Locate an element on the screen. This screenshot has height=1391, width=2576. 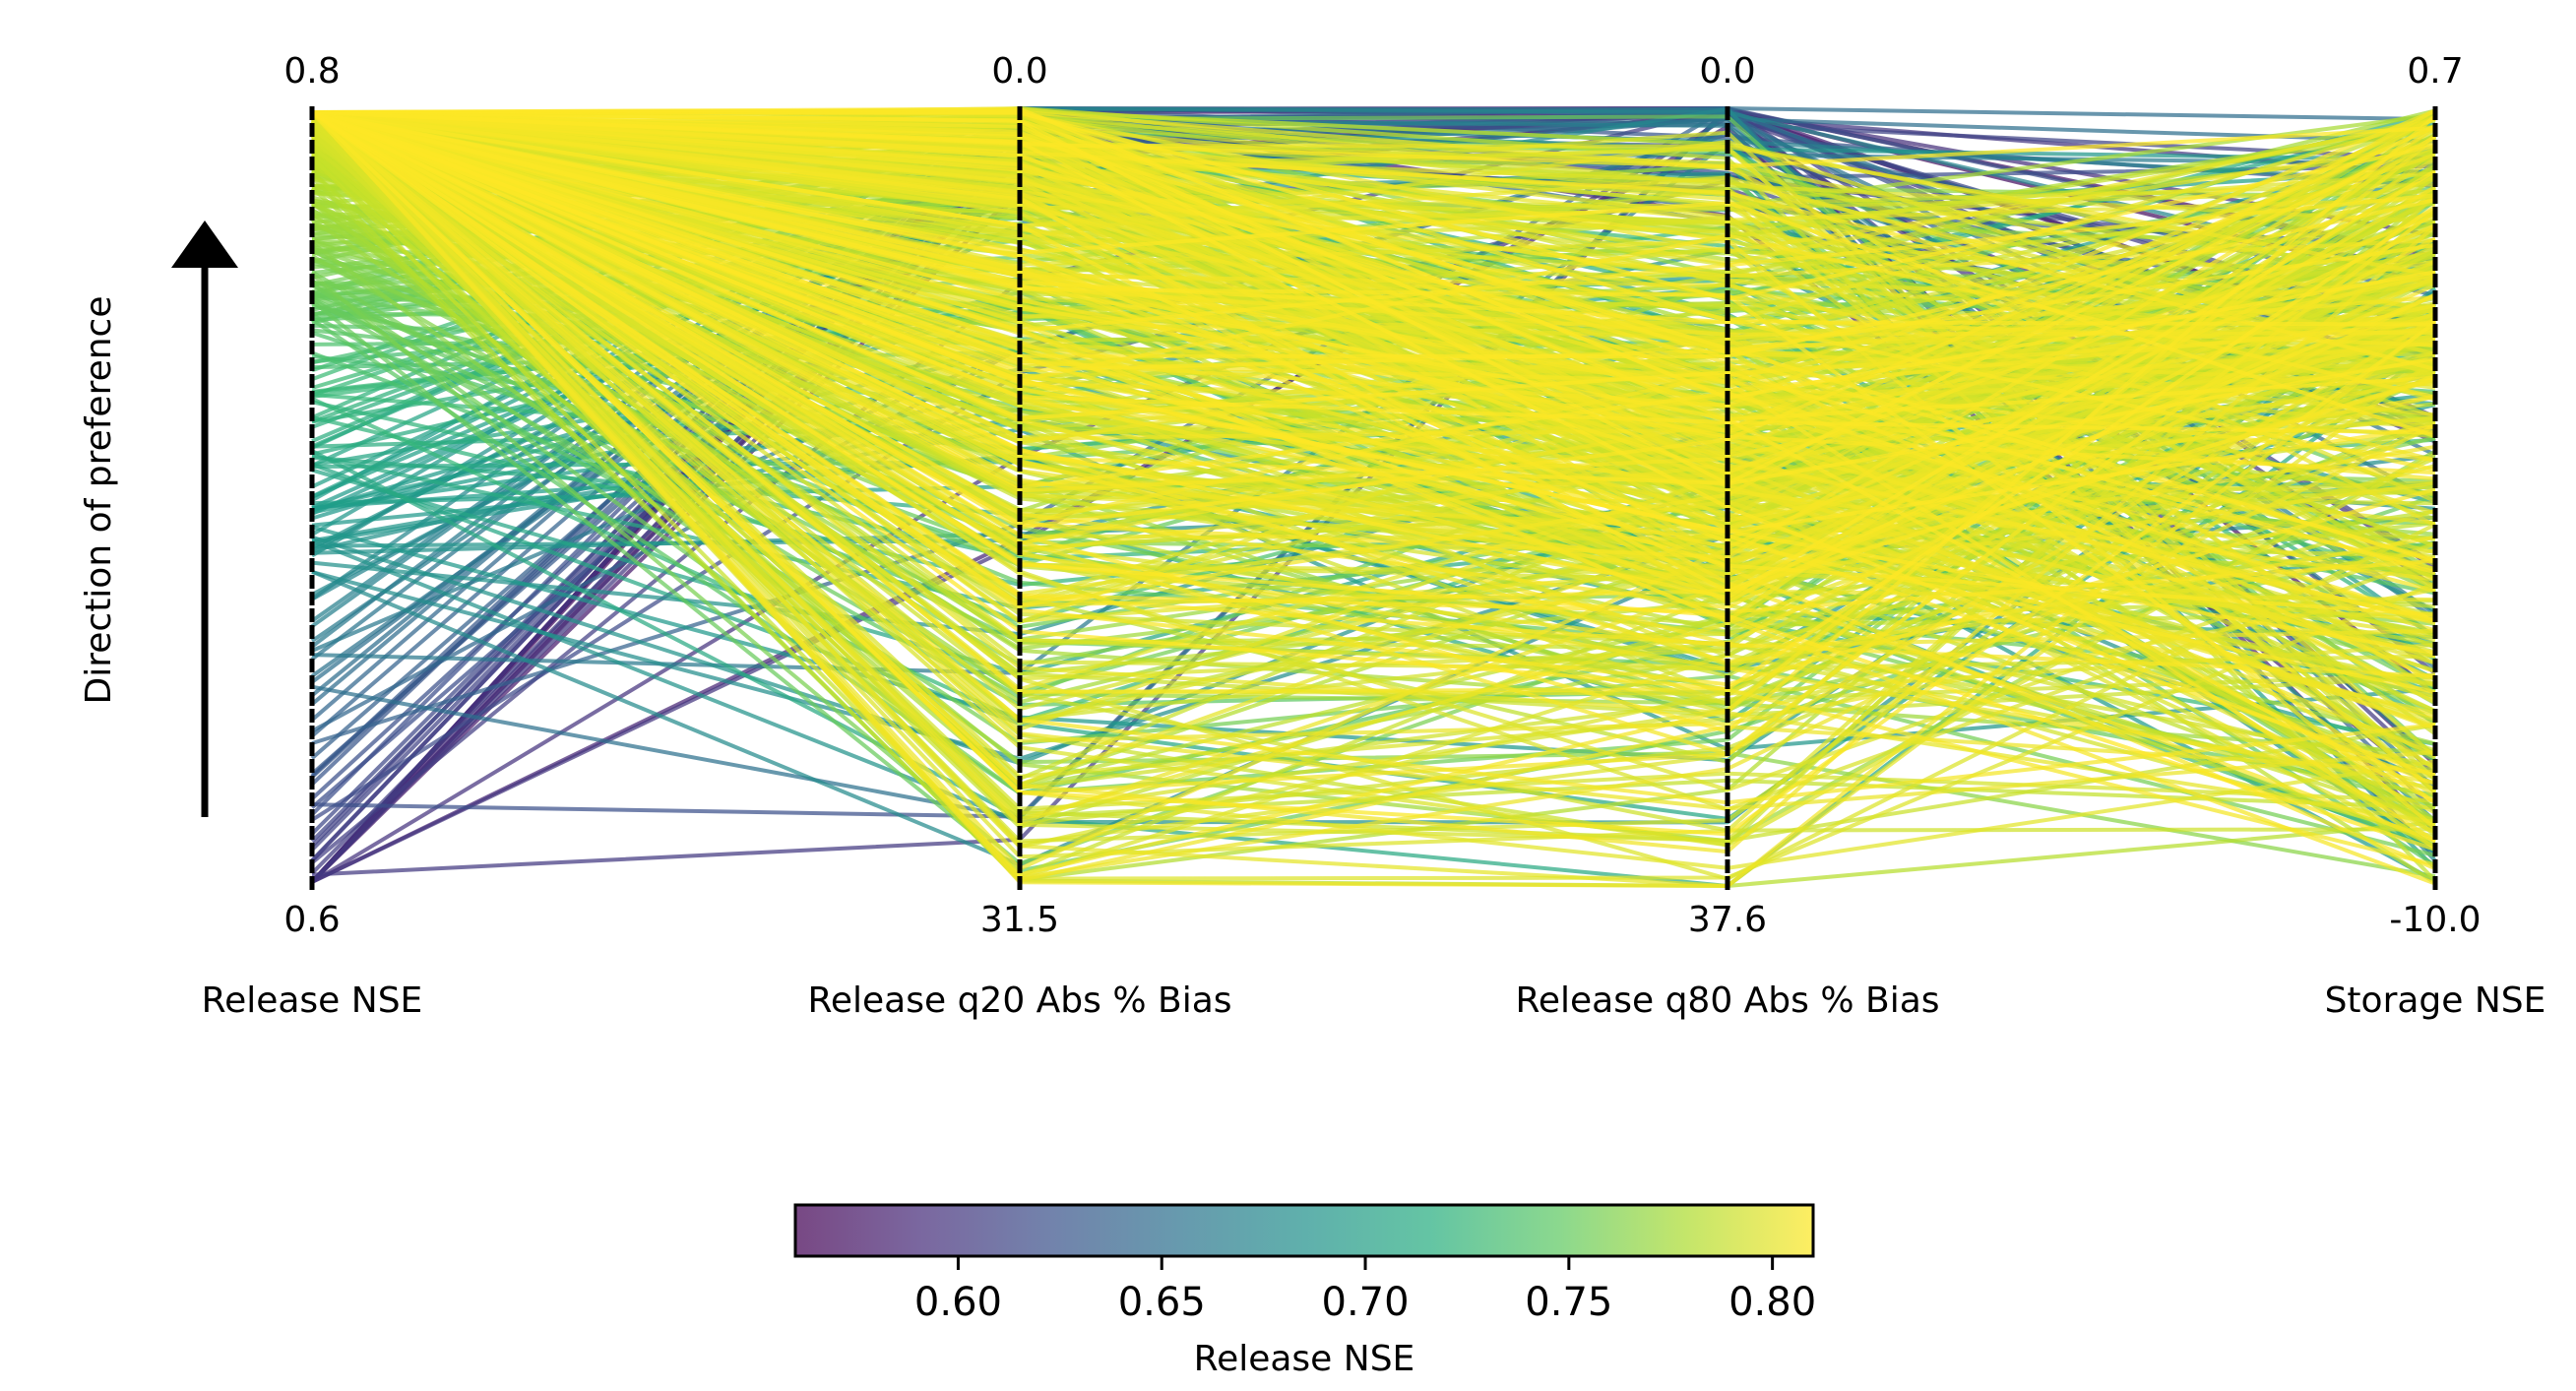
axis-top-label: 0.7 is located at coordinates (2435, 71).